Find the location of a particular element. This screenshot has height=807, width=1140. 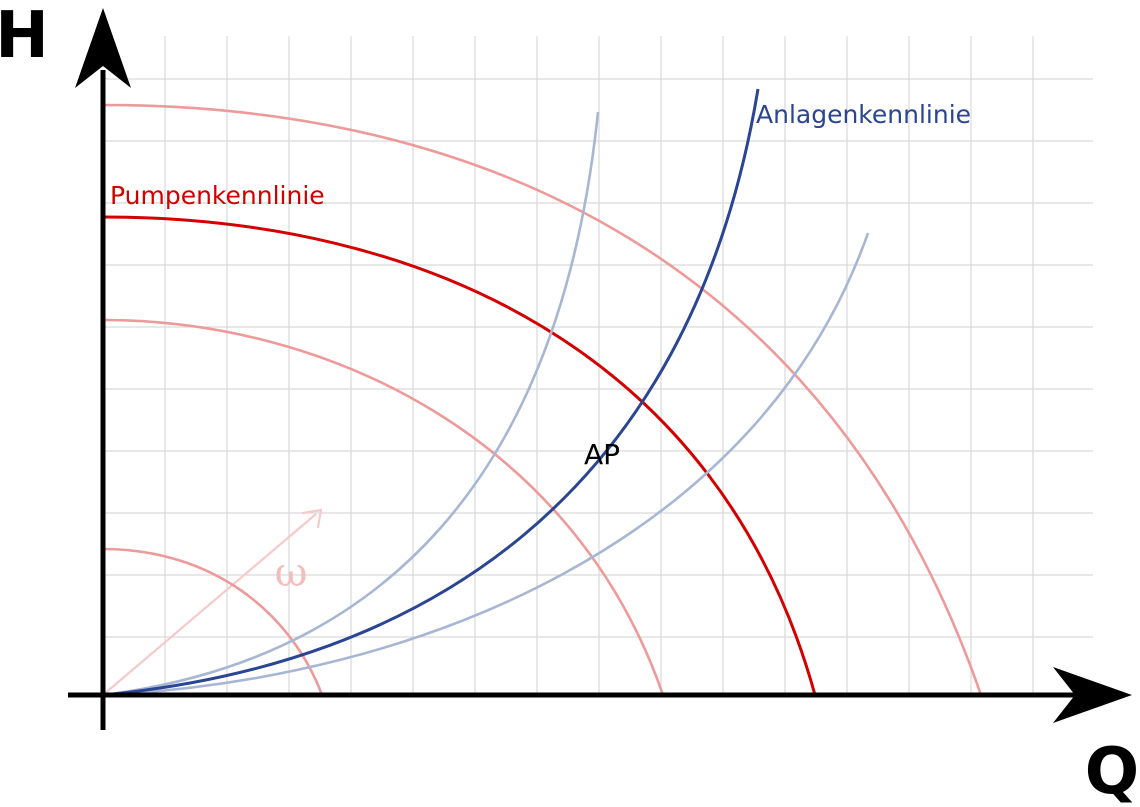

x-axis-arrowhead is located at coordinates (1092, 695).